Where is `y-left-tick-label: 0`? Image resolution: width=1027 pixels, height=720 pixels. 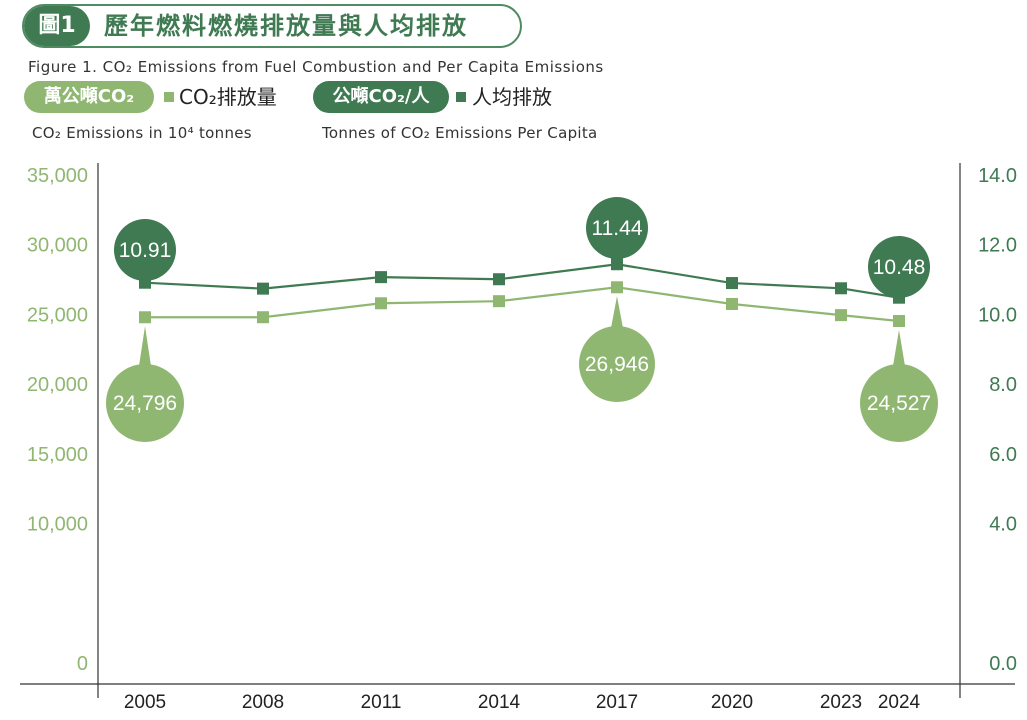
y-left-tick-label: 0 is located at coordinates (82, 664).